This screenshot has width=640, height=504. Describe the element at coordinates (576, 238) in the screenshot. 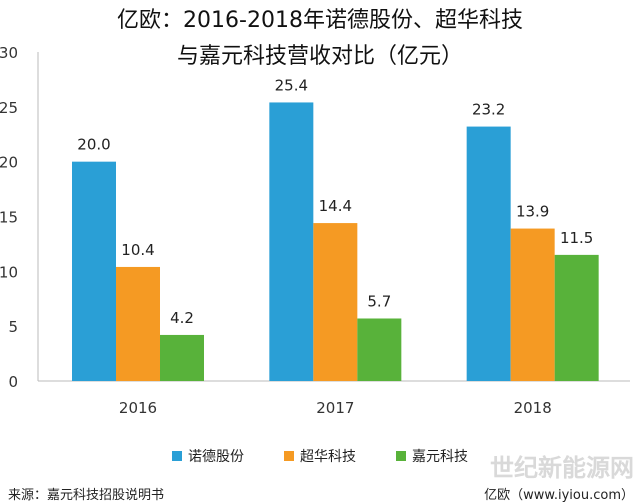

I see `data-label: 11.5` at that location.